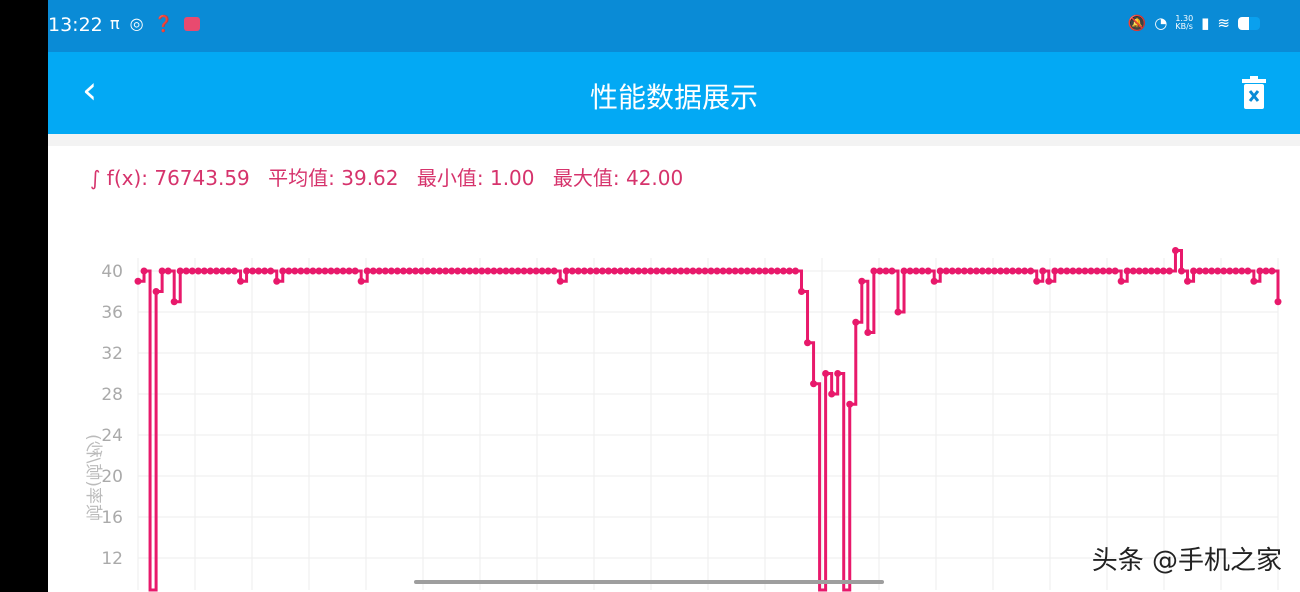  What do you see at coordinates (93, 477) in the screenshot?
I see `y-axis-label: 帧率(帧/秒)` at bounding box center [93, 477].